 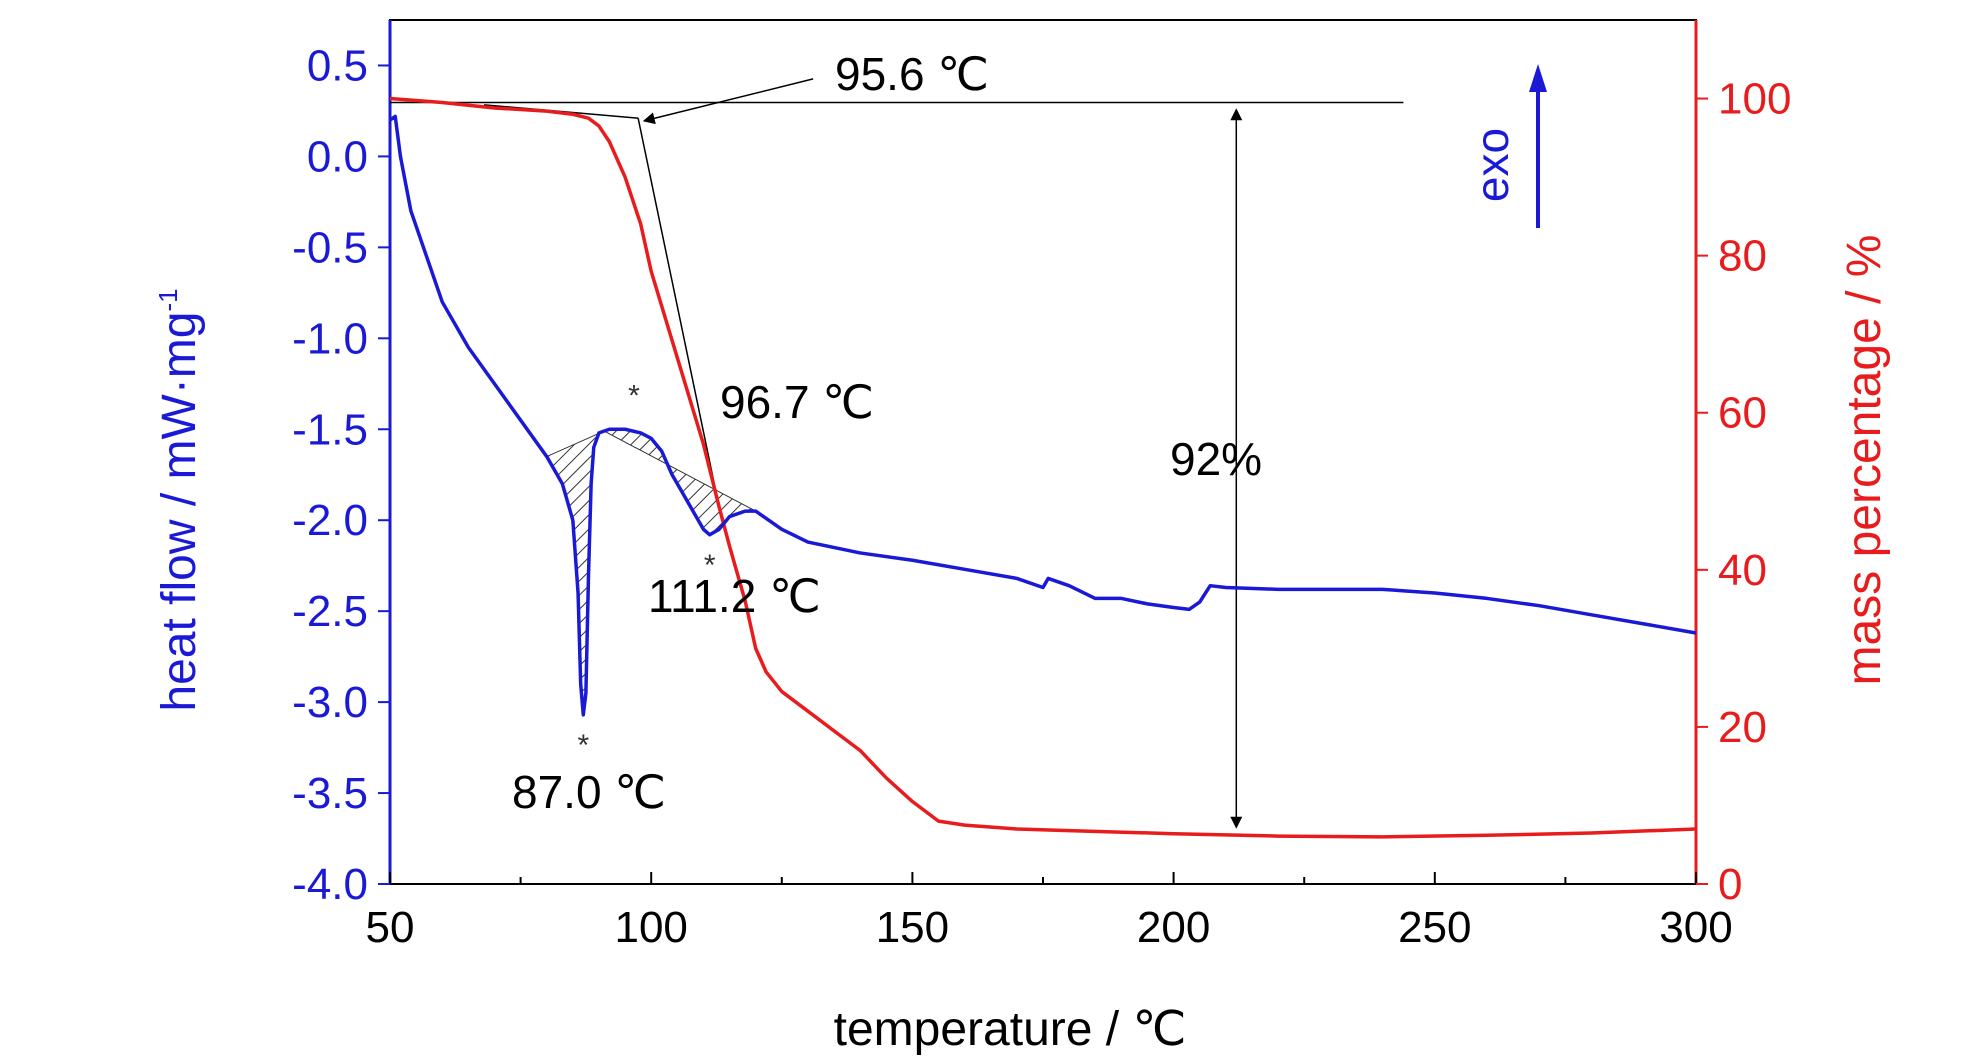 What do you see at coordinates (912, 74) in the screenshot?
I see `annotation-onset: 95.6 ℃` at bounding box center [912, 74].